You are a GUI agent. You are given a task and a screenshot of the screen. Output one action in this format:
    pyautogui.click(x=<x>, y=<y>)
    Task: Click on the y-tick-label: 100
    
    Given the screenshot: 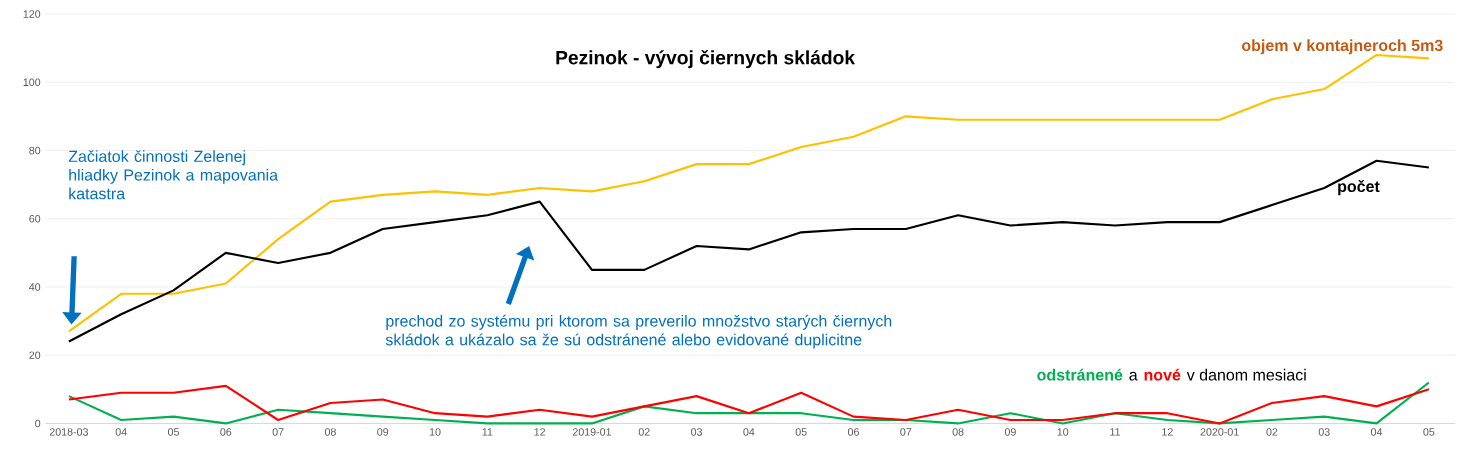 What is the action you would take?
    pyautogui.click(x=32, y=82)
    